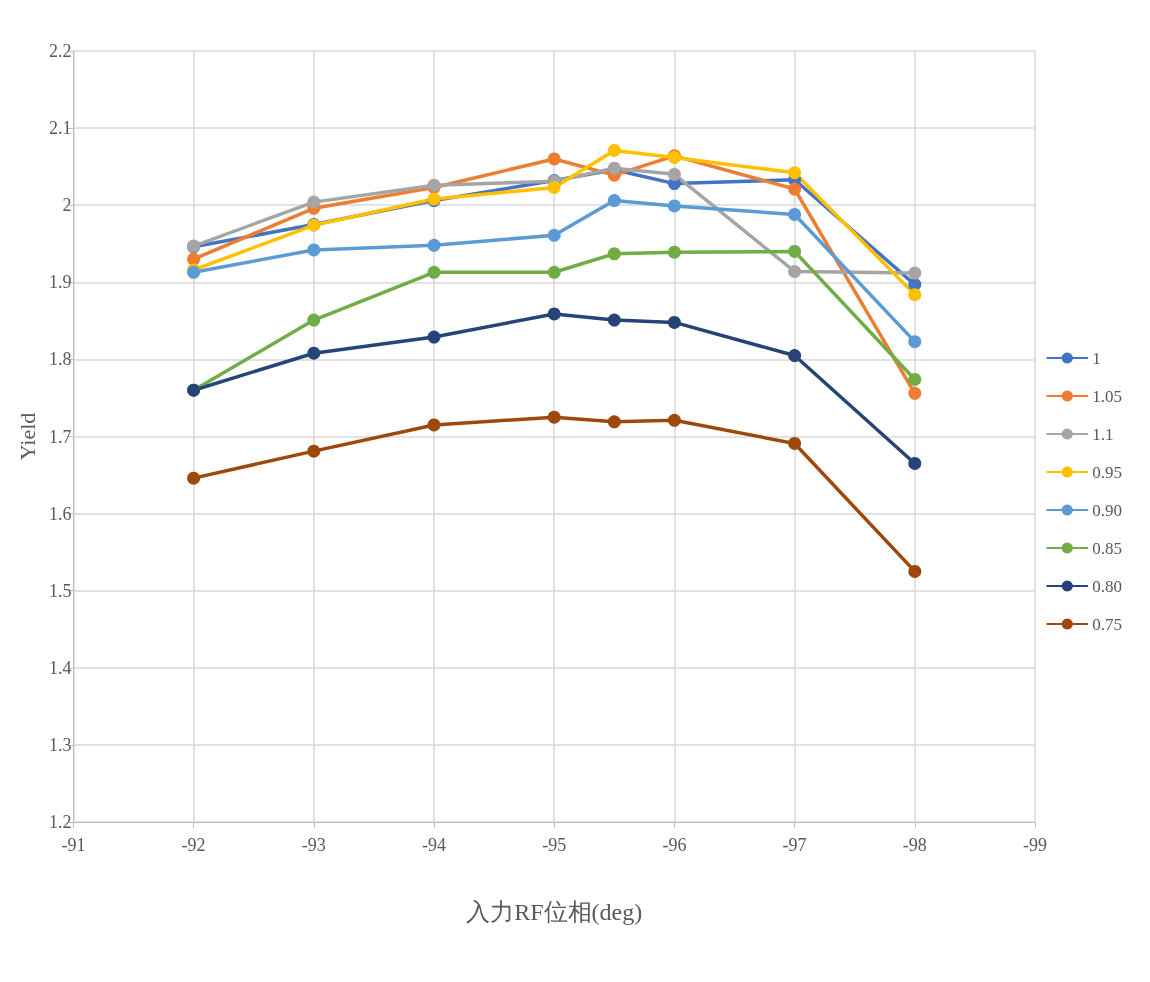 This screenshot has height=982, width=1150. What do you see at coordinates (1107, 510) in the screenshot?
I see `legend-label: 0.90` at bounding box center [1107, 510].